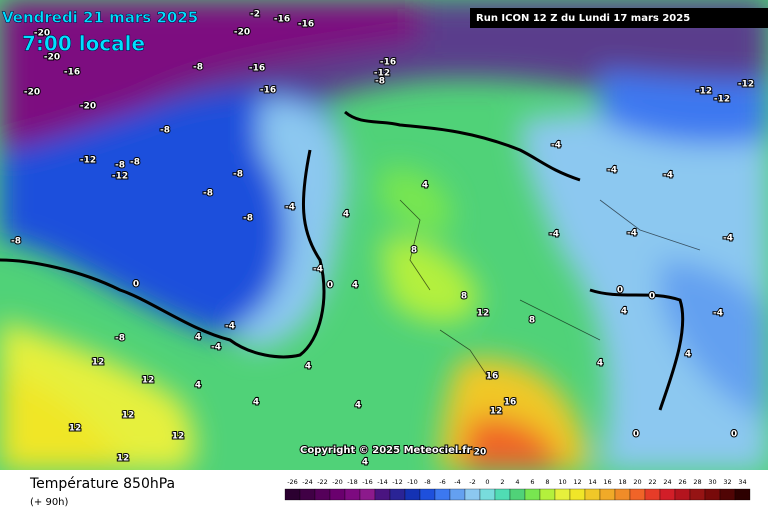 The image size is (768, 516). What do you see at coordinates (382, 482) in the screenshot?
I see `scale-label: -14` at bounding box center [382, 482].